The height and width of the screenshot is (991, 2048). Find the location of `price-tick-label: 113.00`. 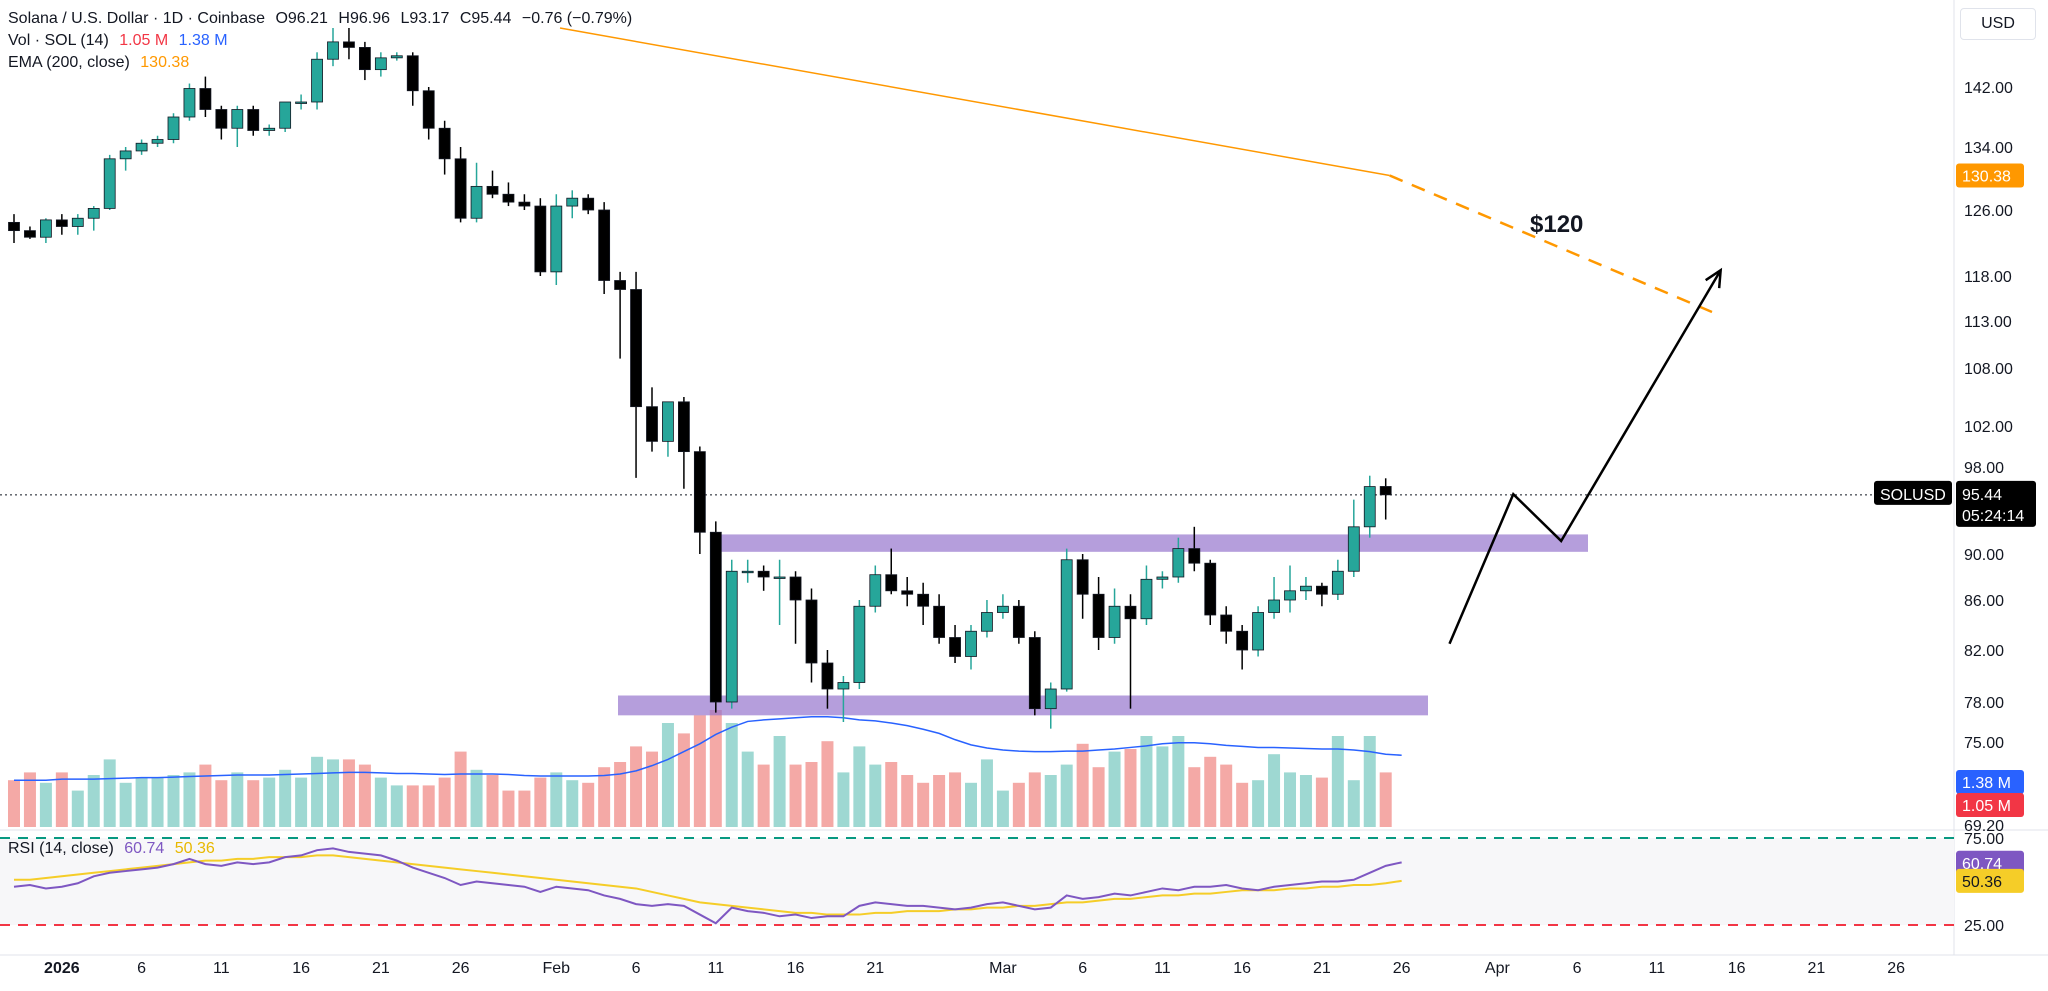

price-tick-label: 113.00 is located at coordinates (1988, 322).